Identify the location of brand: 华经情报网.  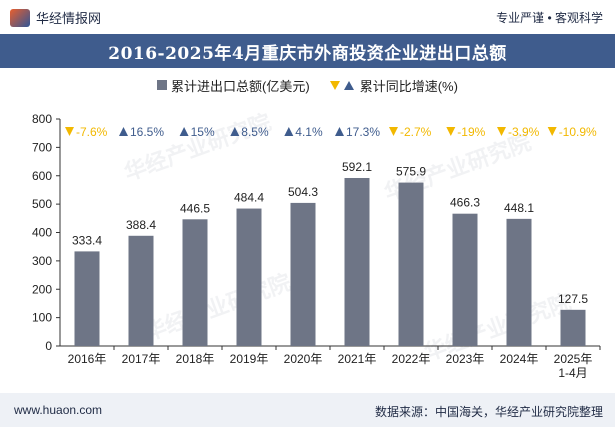
(55, 17).